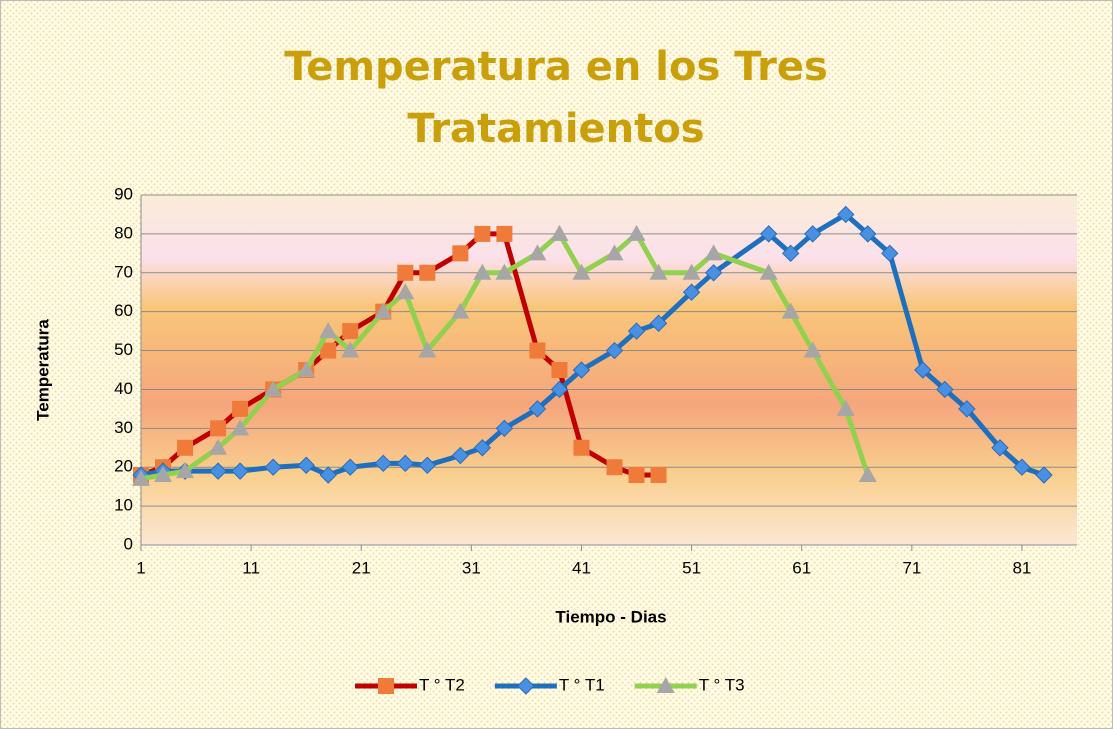 This screenshot has width=1113, height=729. Describe the element at coordinates (123, 271) in the screenshot. I see `y-tick-label: 70` at that location.